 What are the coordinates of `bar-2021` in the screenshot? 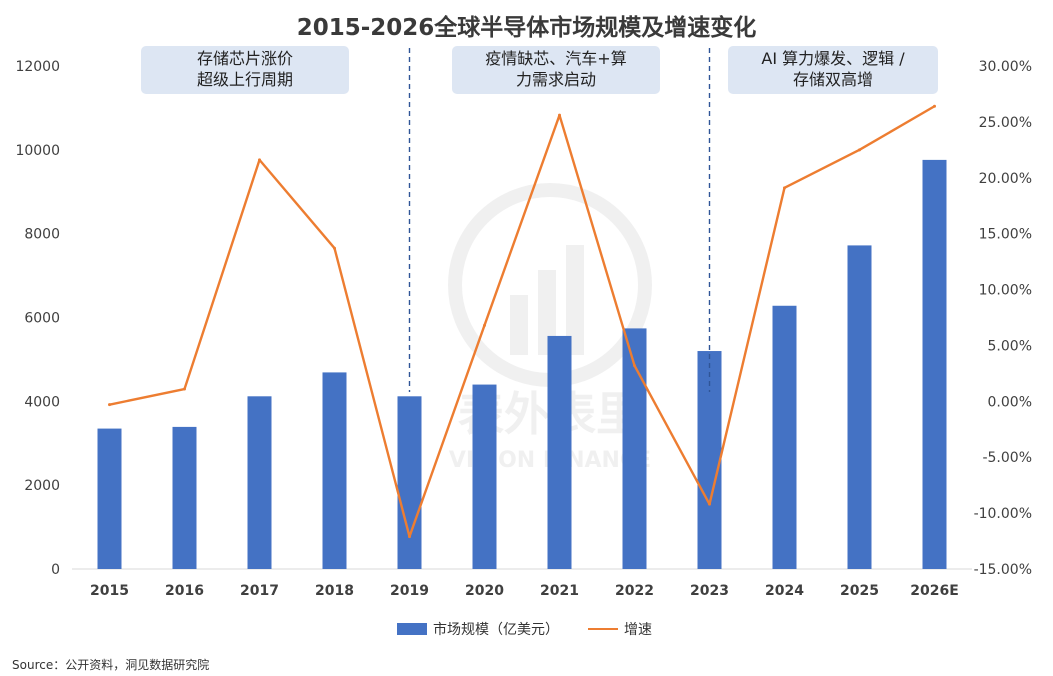 It's located at (559, 452).